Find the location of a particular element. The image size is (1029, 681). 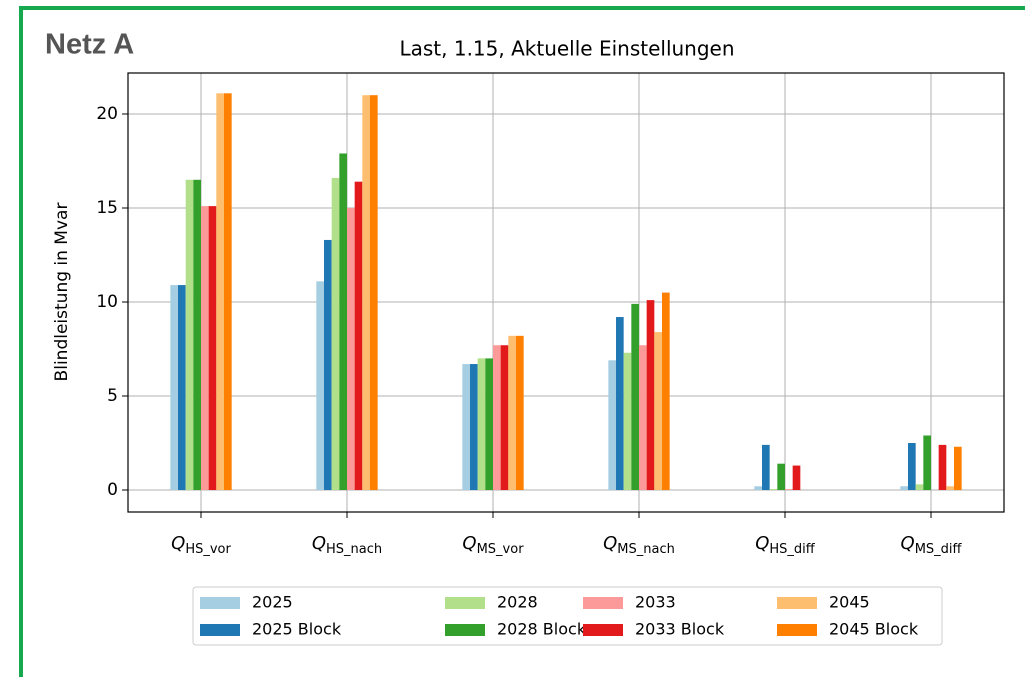

category-subscript: HS_nach is located at coordinates (354, 549).